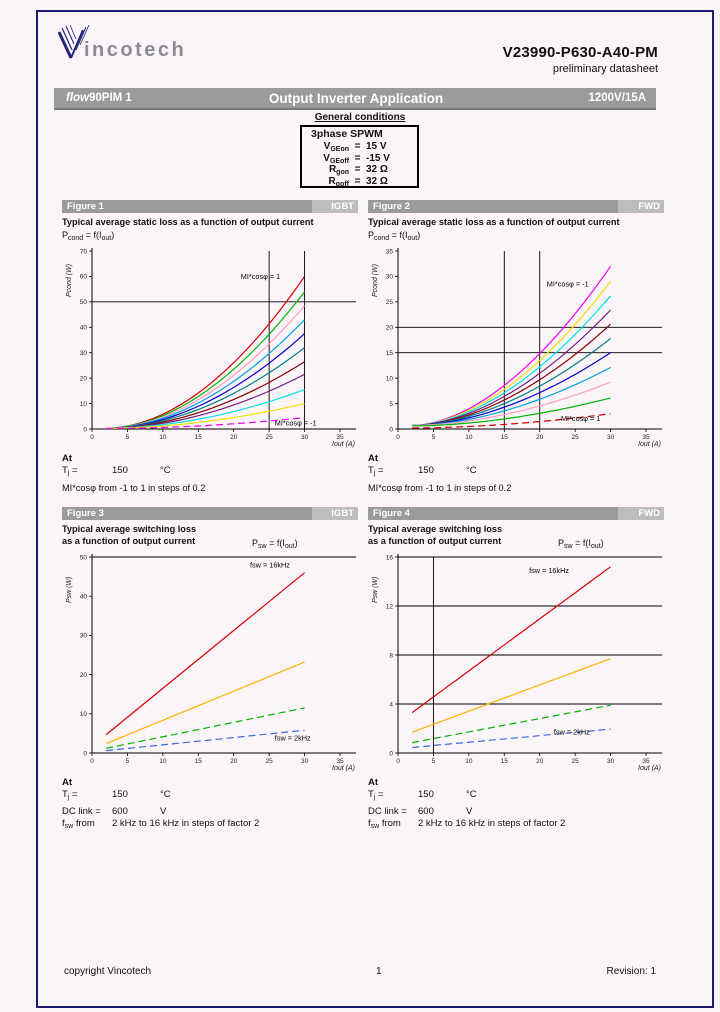 Image resolution: width=720 pixels, height=1012 pixels. I want to click on module-prefix: flow, so click(77, 98).